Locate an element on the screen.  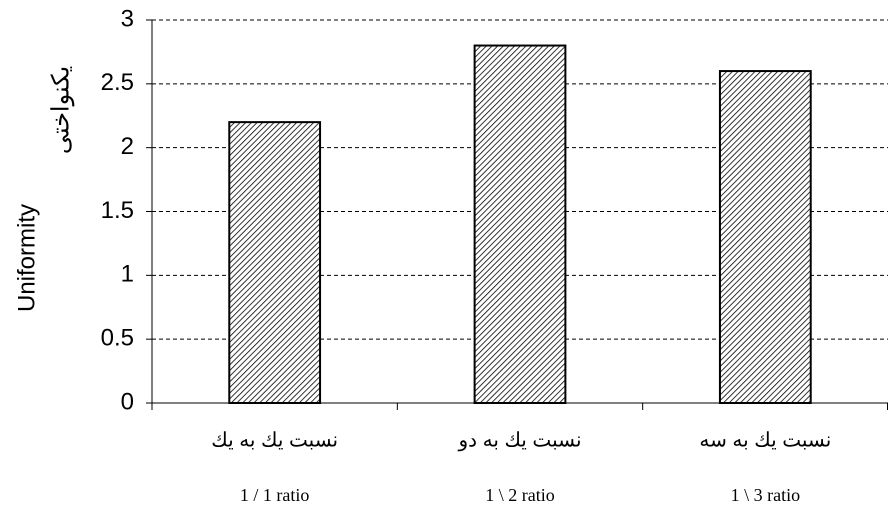
x-tick-label: نسبت يك به دو is located at coordinates (519, 440).